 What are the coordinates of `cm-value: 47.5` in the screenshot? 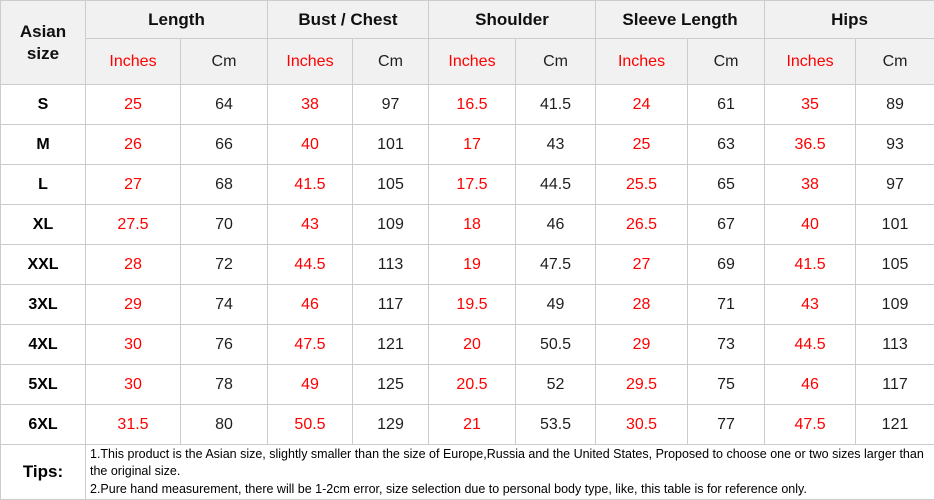 It's located at (556, 265).